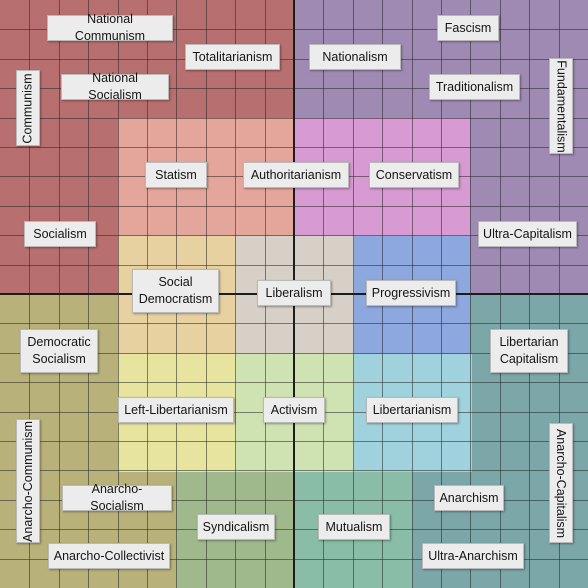 This screenshot has height=588, width=588. Describe the element at coordinates (294, 293) in the screenshot. I see `label-liberalism: Liberalism` at that location.